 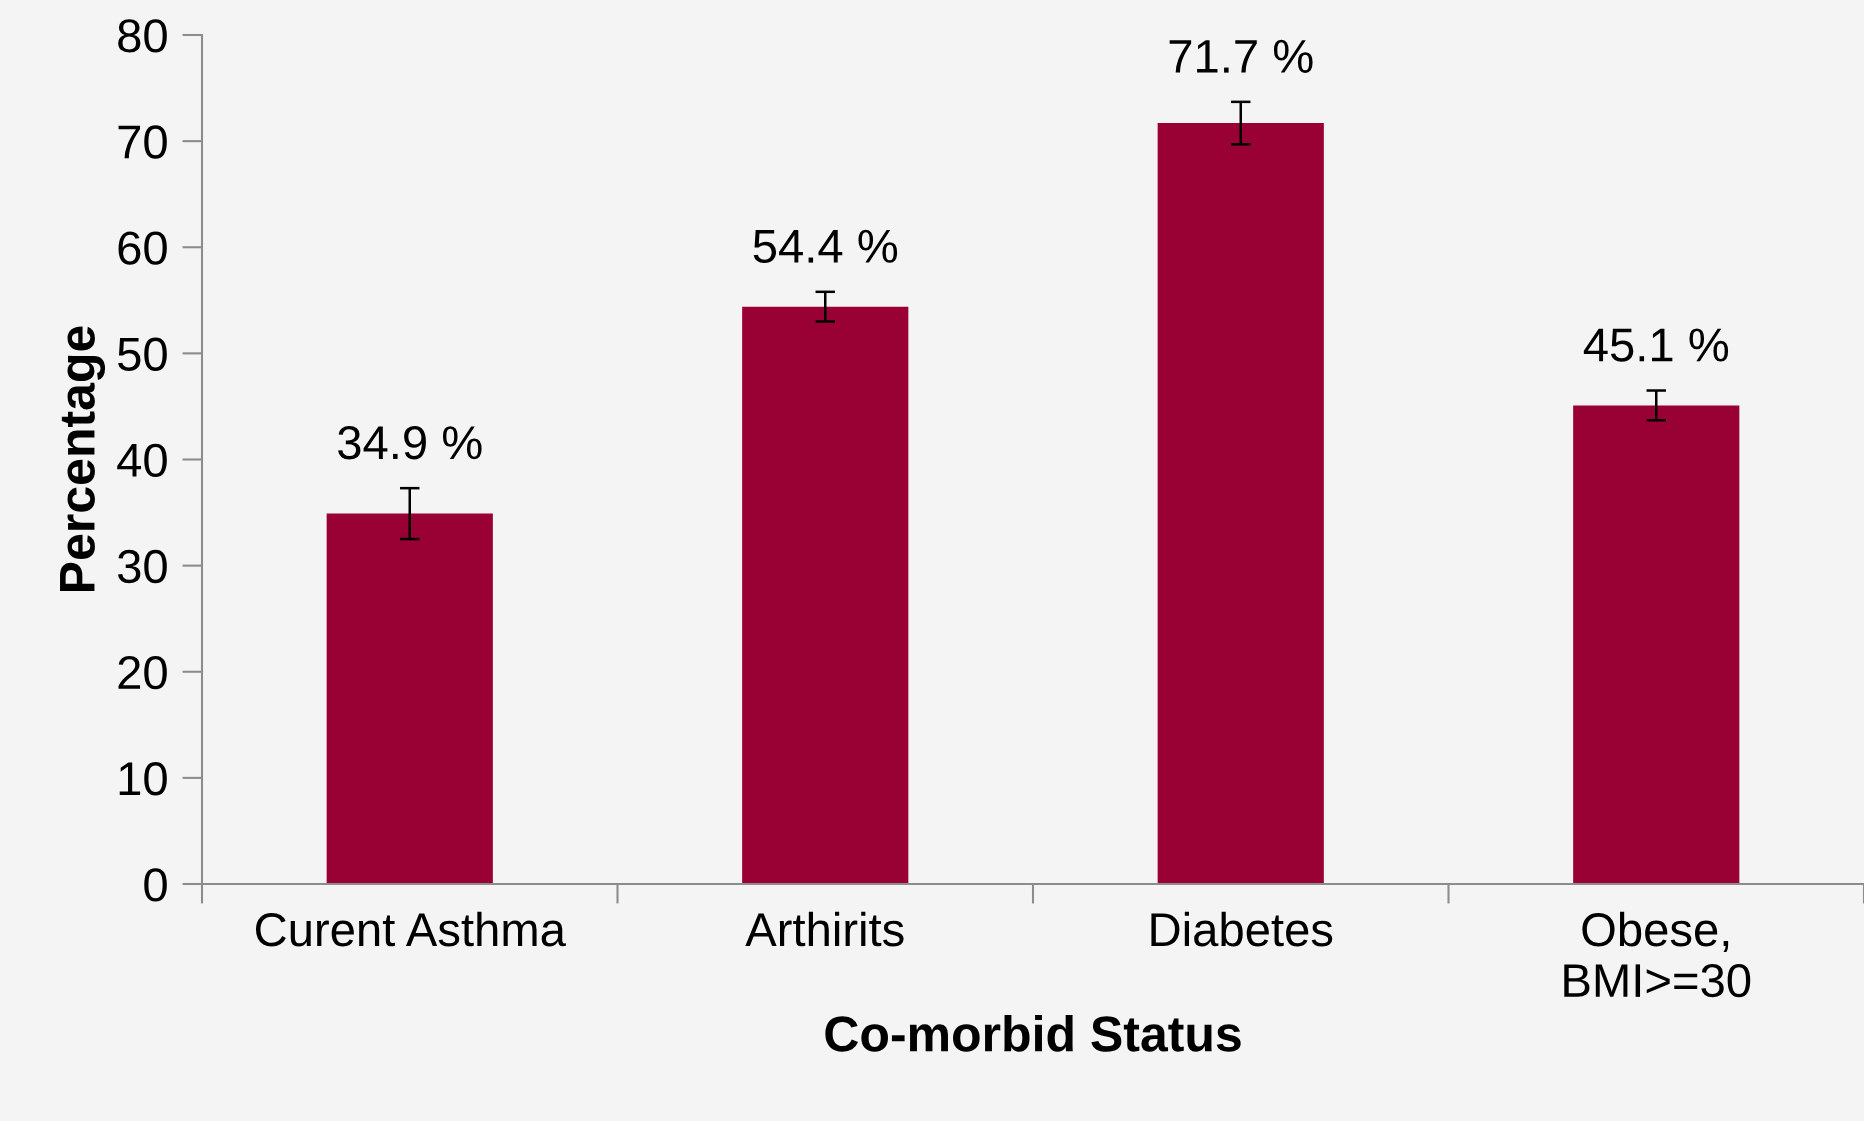 I want to click on y-tick-label: 40, so click(x=142, y=460).